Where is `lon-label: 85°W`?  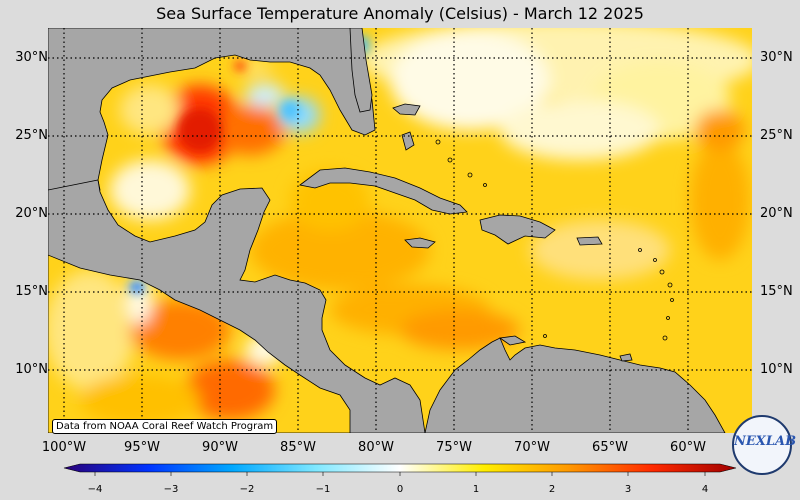 lon-label: 85°W is located at coordinates (298, 447).